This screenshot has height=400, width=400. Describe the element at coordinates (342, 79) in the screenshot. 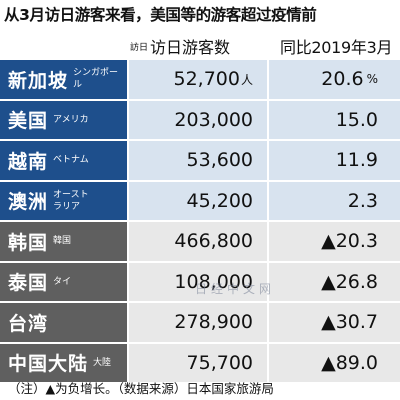

I see `change-value: 20.6` at that location.